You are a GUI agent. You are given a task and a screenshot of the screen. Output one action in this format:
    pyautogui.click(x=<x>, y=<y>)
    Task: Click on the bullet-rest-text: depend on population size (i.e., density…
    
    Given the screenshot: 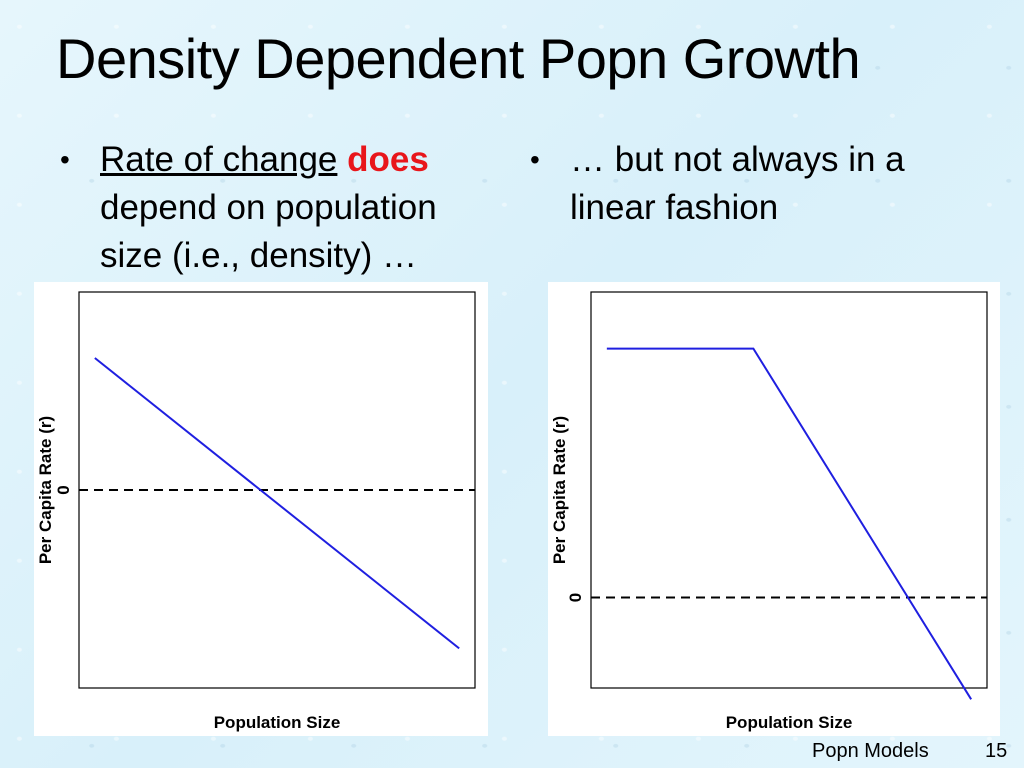 What is the action you would take?
    pyautogui.click(x=268, y=231)
    